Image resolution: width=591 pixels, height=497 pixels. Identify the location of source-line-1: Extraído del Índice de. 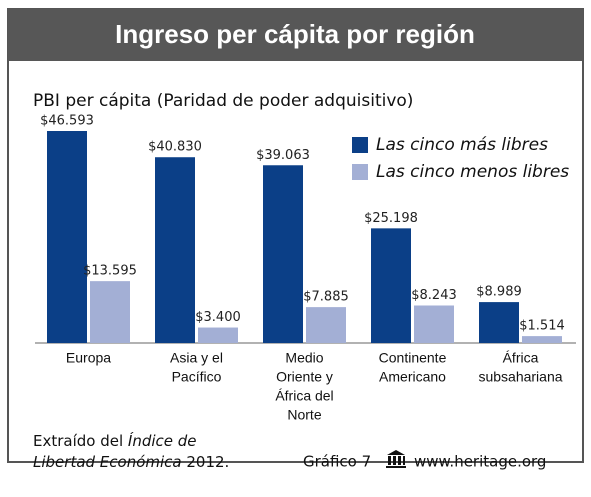
(115, 440).